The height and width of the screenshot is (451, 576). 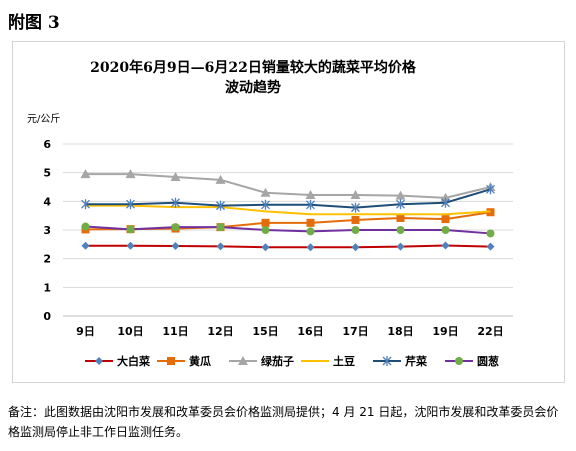 I want to click on y-tick-label: 1, so click(x=47, y=287).